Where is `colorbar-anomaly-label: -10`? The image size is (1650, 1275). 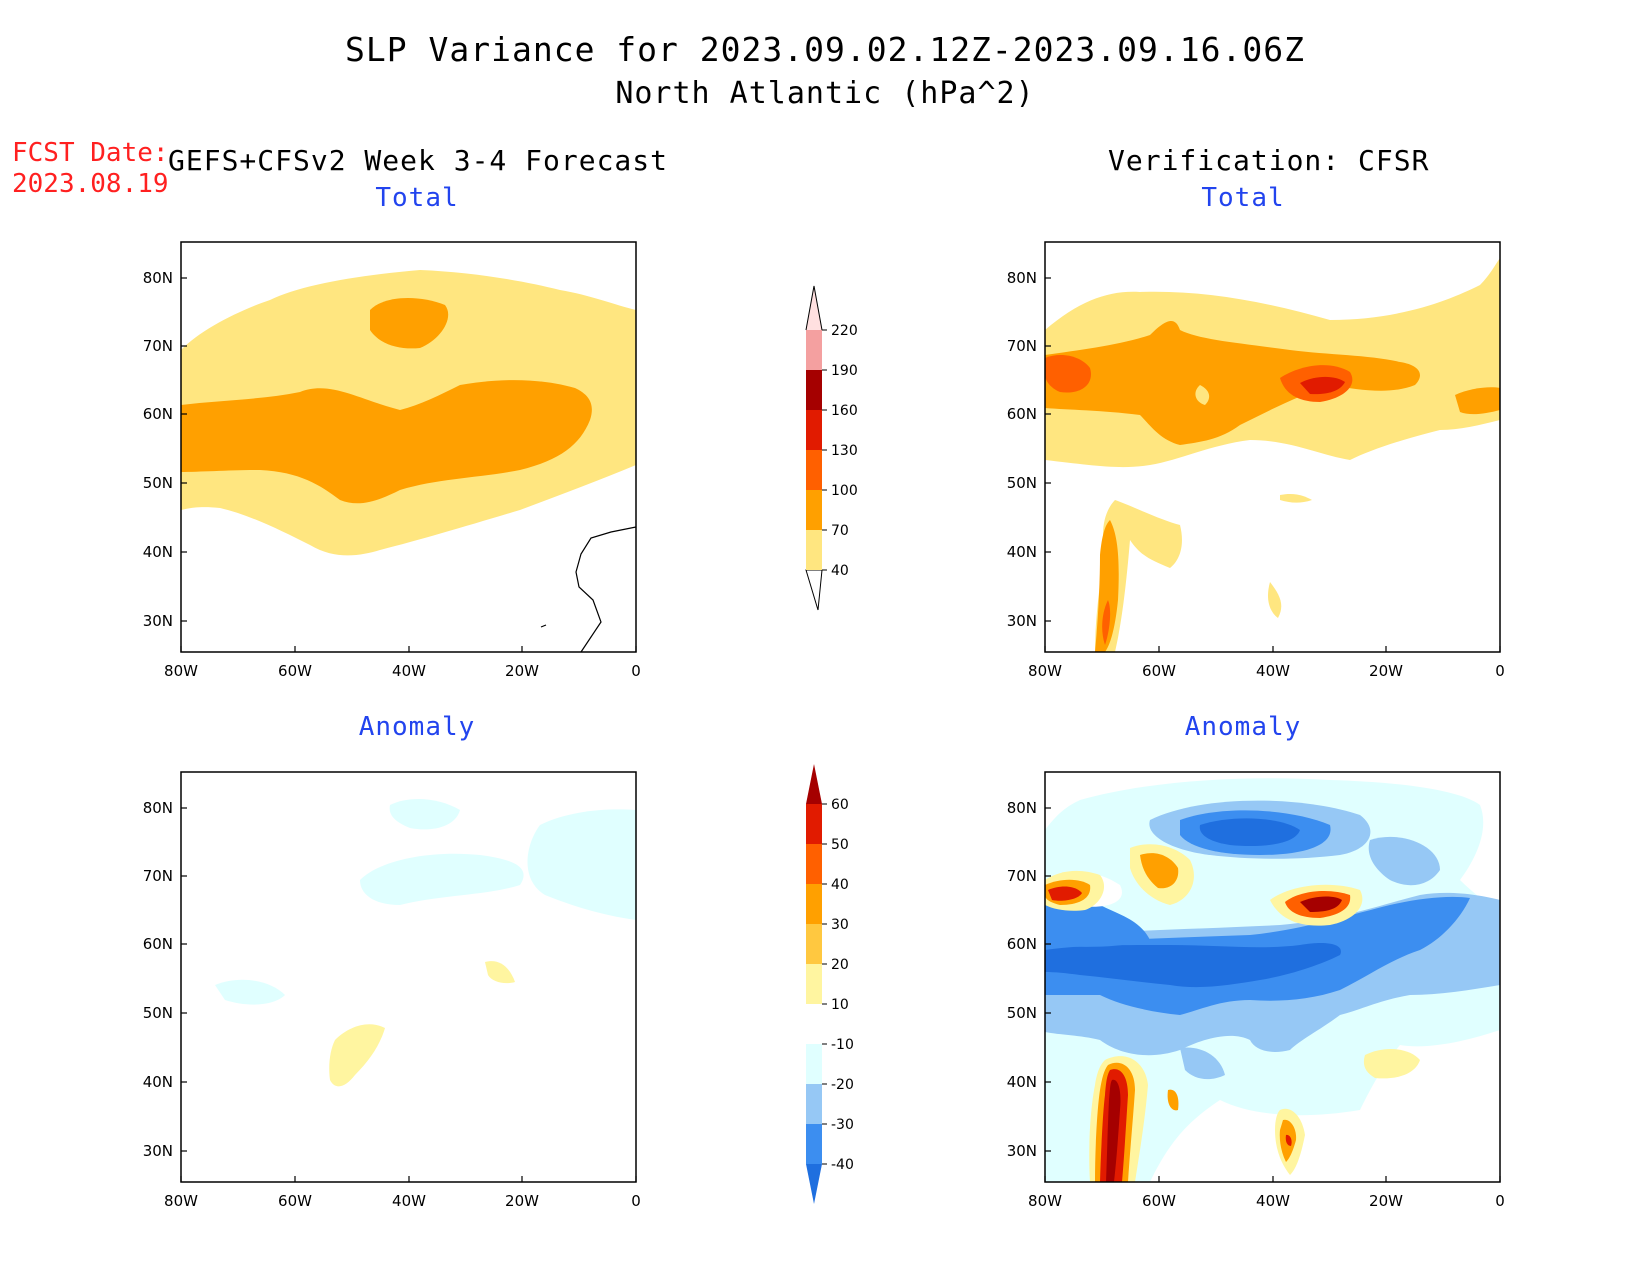 colorbar-anomaly-label: -10 is located at coordinates (842, 1045).